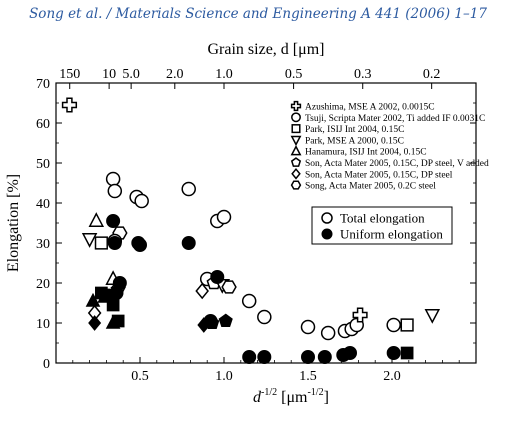  I want to click on top-tick-label: 5.0, so click(131, 74).